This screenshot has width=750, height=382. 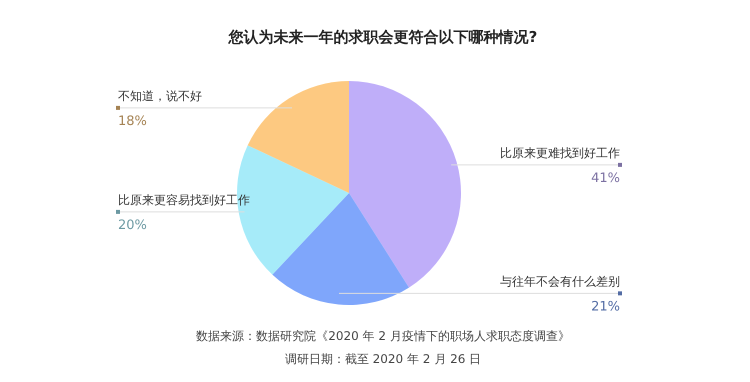 What do you see at coordinates (160, 95) in the screenshot?
I see `slice-label: 不知道，说不好` at bounding box center [160, 95].